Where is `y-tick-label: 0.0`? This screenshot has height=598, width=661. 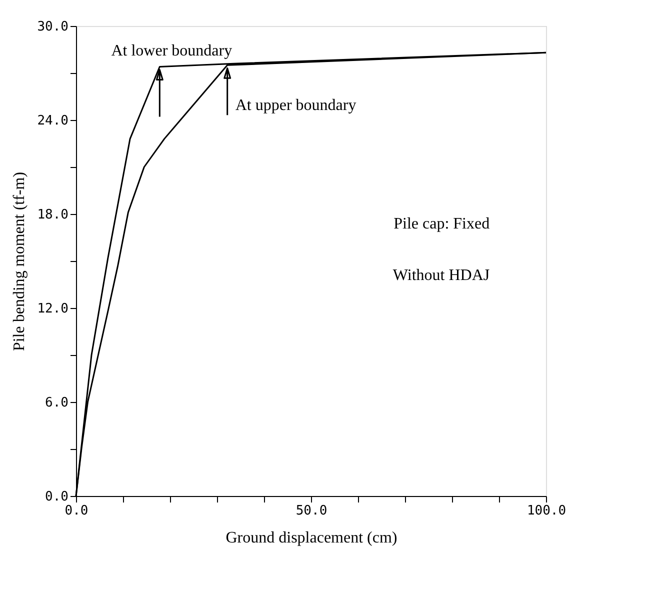 y-tick-label: 0.0 is located at coordinates (56, 497).